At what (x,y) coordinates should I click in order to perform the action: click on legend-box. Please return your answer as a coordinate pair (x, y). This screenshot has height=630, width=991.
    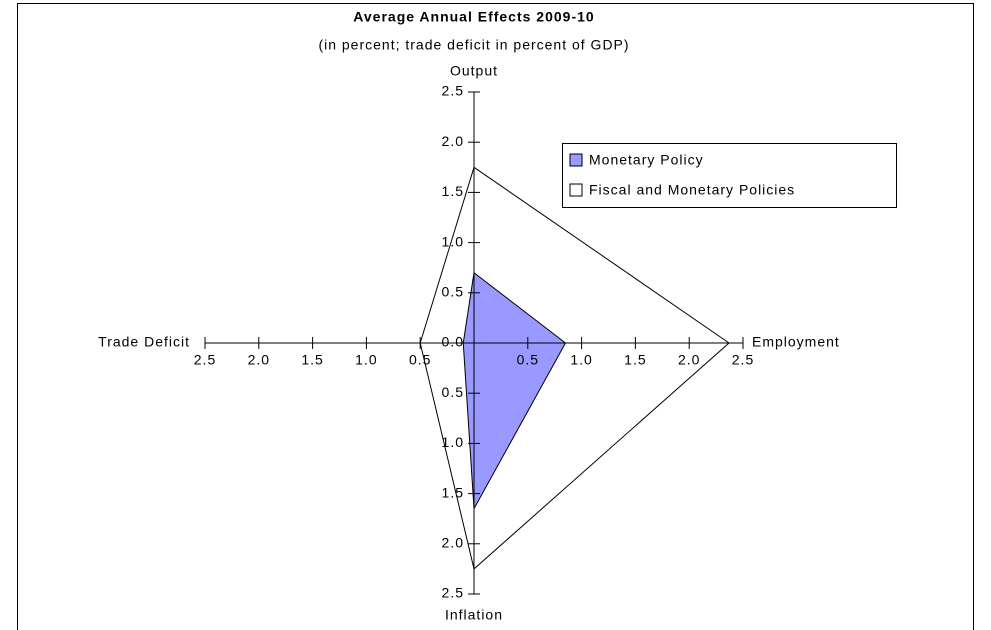
    Looking at the image, I should click on (729, 175).